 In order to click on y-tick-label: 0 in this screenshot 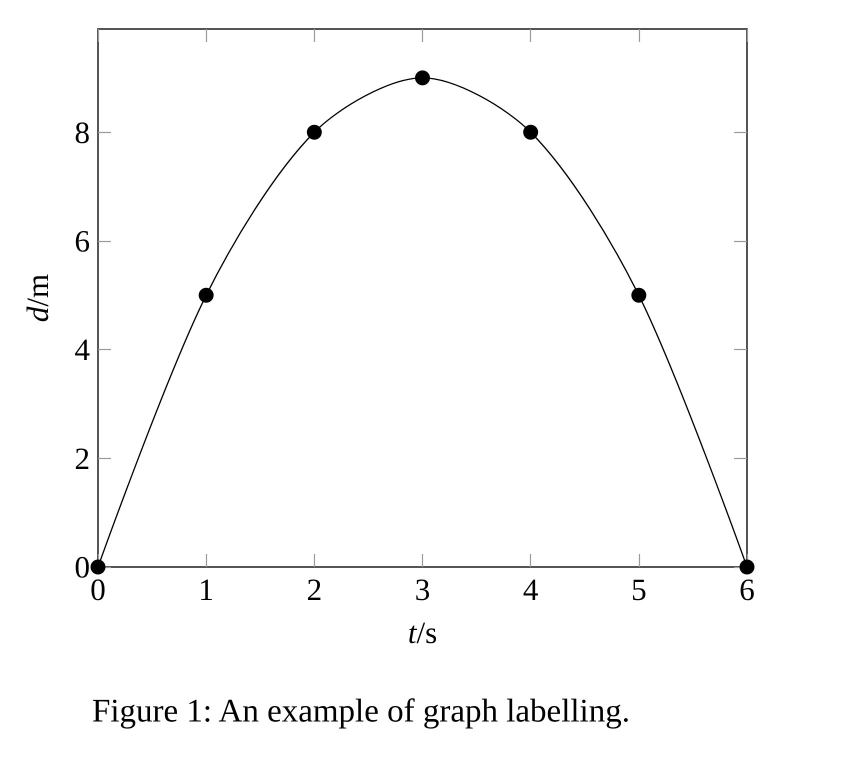, I will do `click(82, 567)`.